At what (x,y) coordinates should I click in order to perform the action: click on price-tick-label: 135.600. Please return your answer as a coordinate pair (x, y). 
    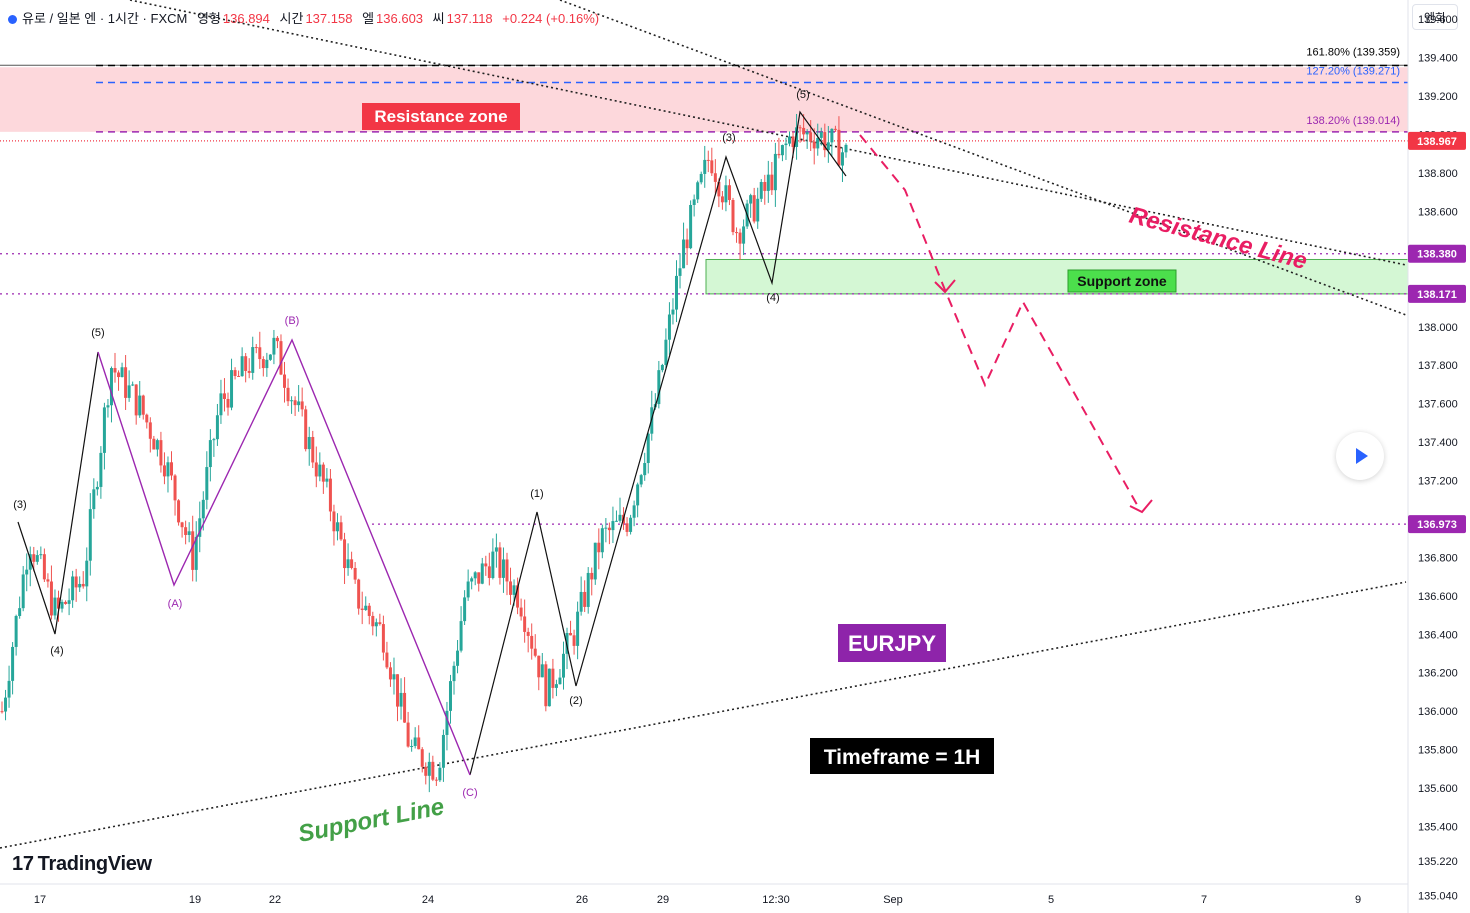
    Looking at the image, I should click on (1438, 789).